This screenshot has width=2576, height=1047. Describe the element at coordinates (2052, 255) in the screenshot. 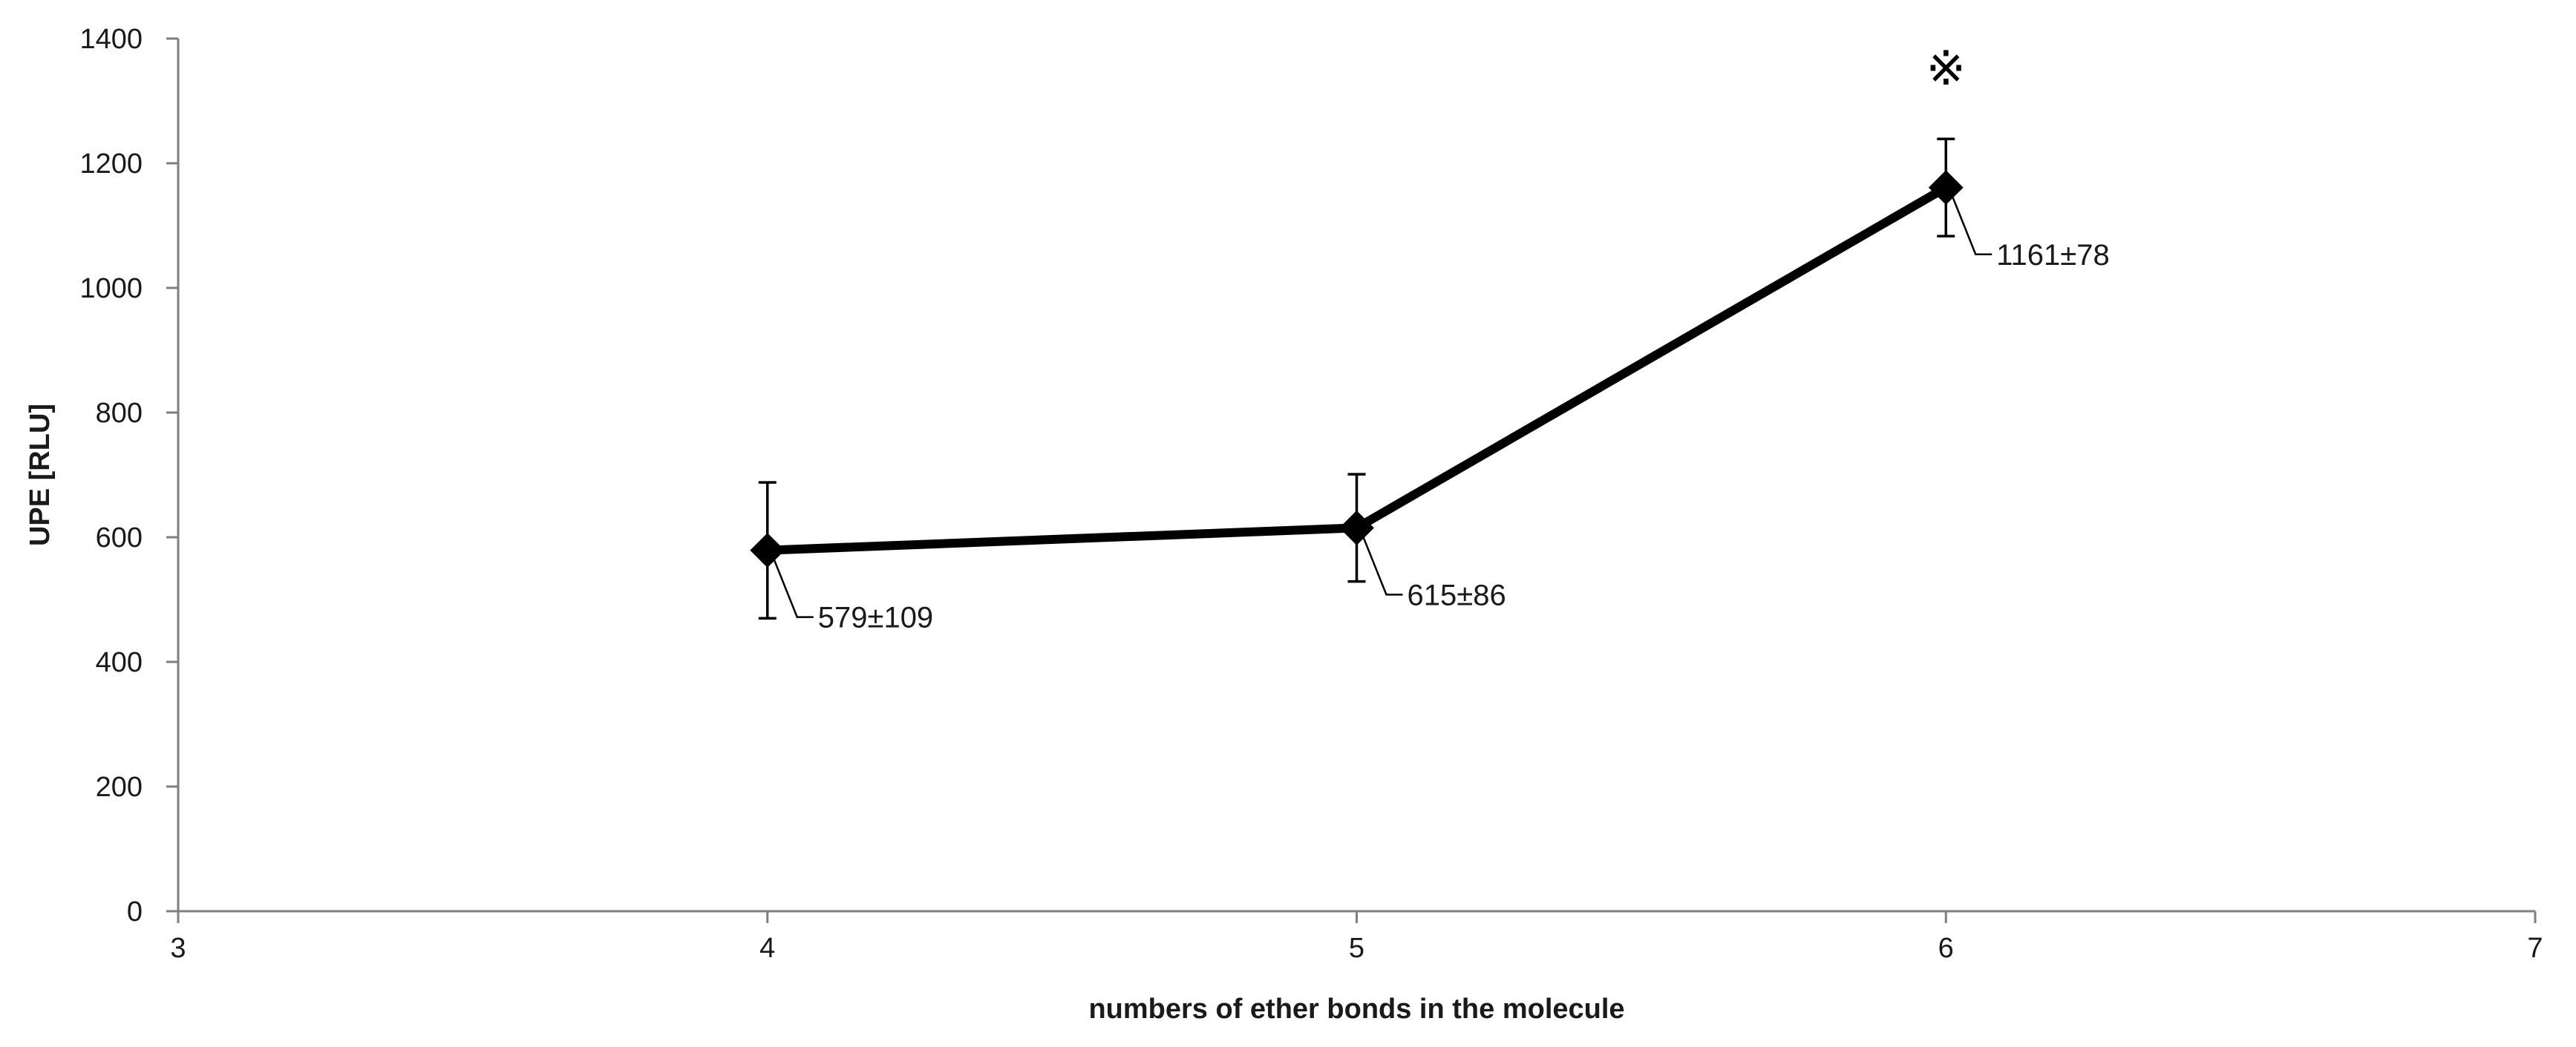

I see `data-label: 1161±78` at that location.